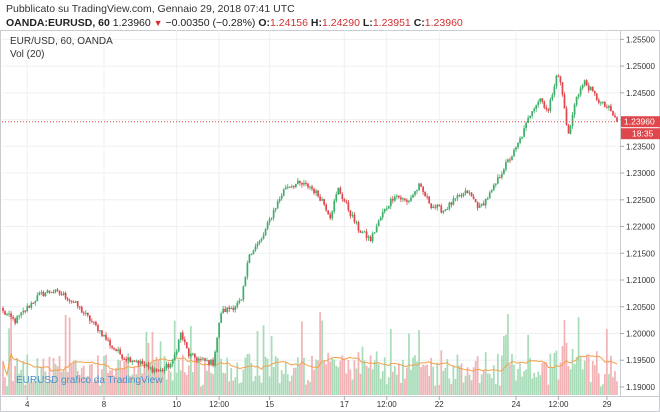 The width and height of the screenshot is (660, 412). Describe the element at coordinates (89, 380) in the screenshot. I see `watermark: EURUSD grafico da TradingView` at that location.